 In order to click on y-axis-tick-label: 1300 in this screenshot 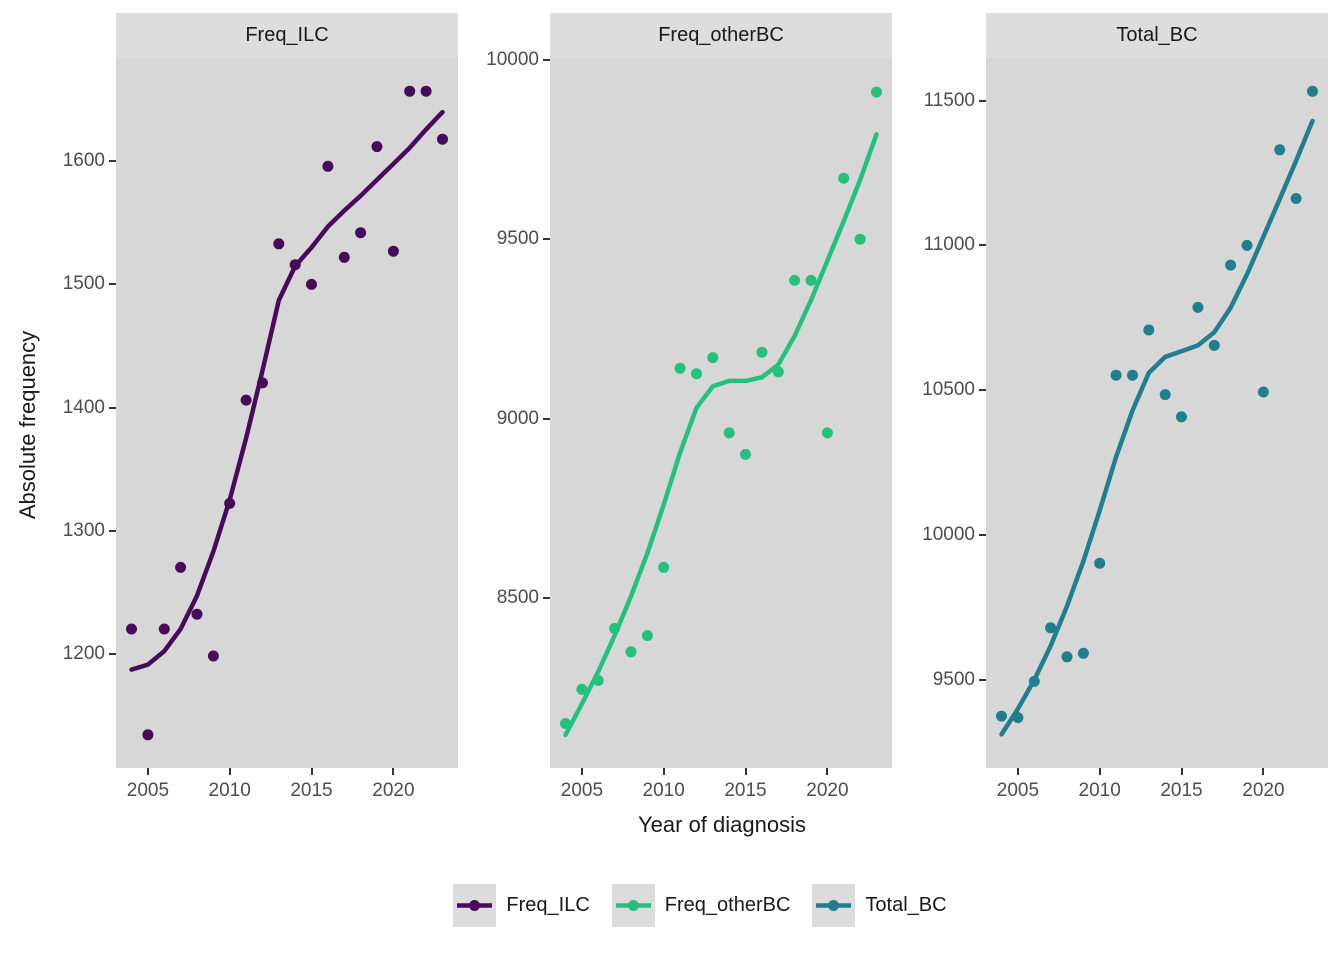, I will do `click(83, 530)`.